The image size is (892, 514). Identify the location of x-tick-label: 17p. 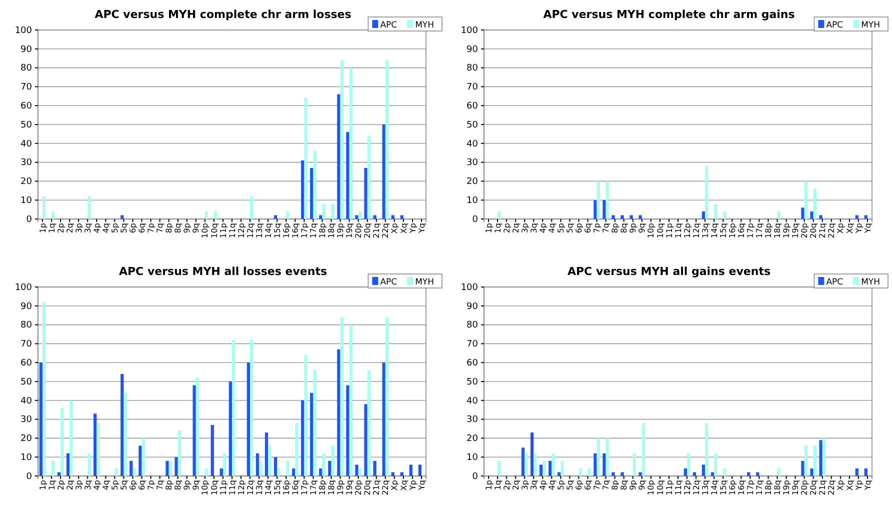
(750, 488).